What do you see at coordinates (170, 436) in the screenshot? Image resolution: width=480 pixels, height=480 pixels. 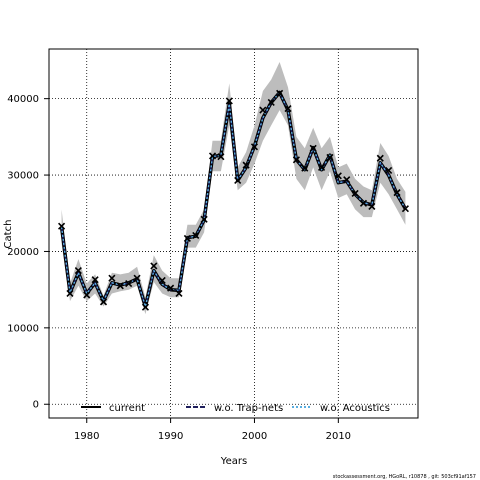 I see `x-tick-label: 1990` at bounding box center [170, 436].